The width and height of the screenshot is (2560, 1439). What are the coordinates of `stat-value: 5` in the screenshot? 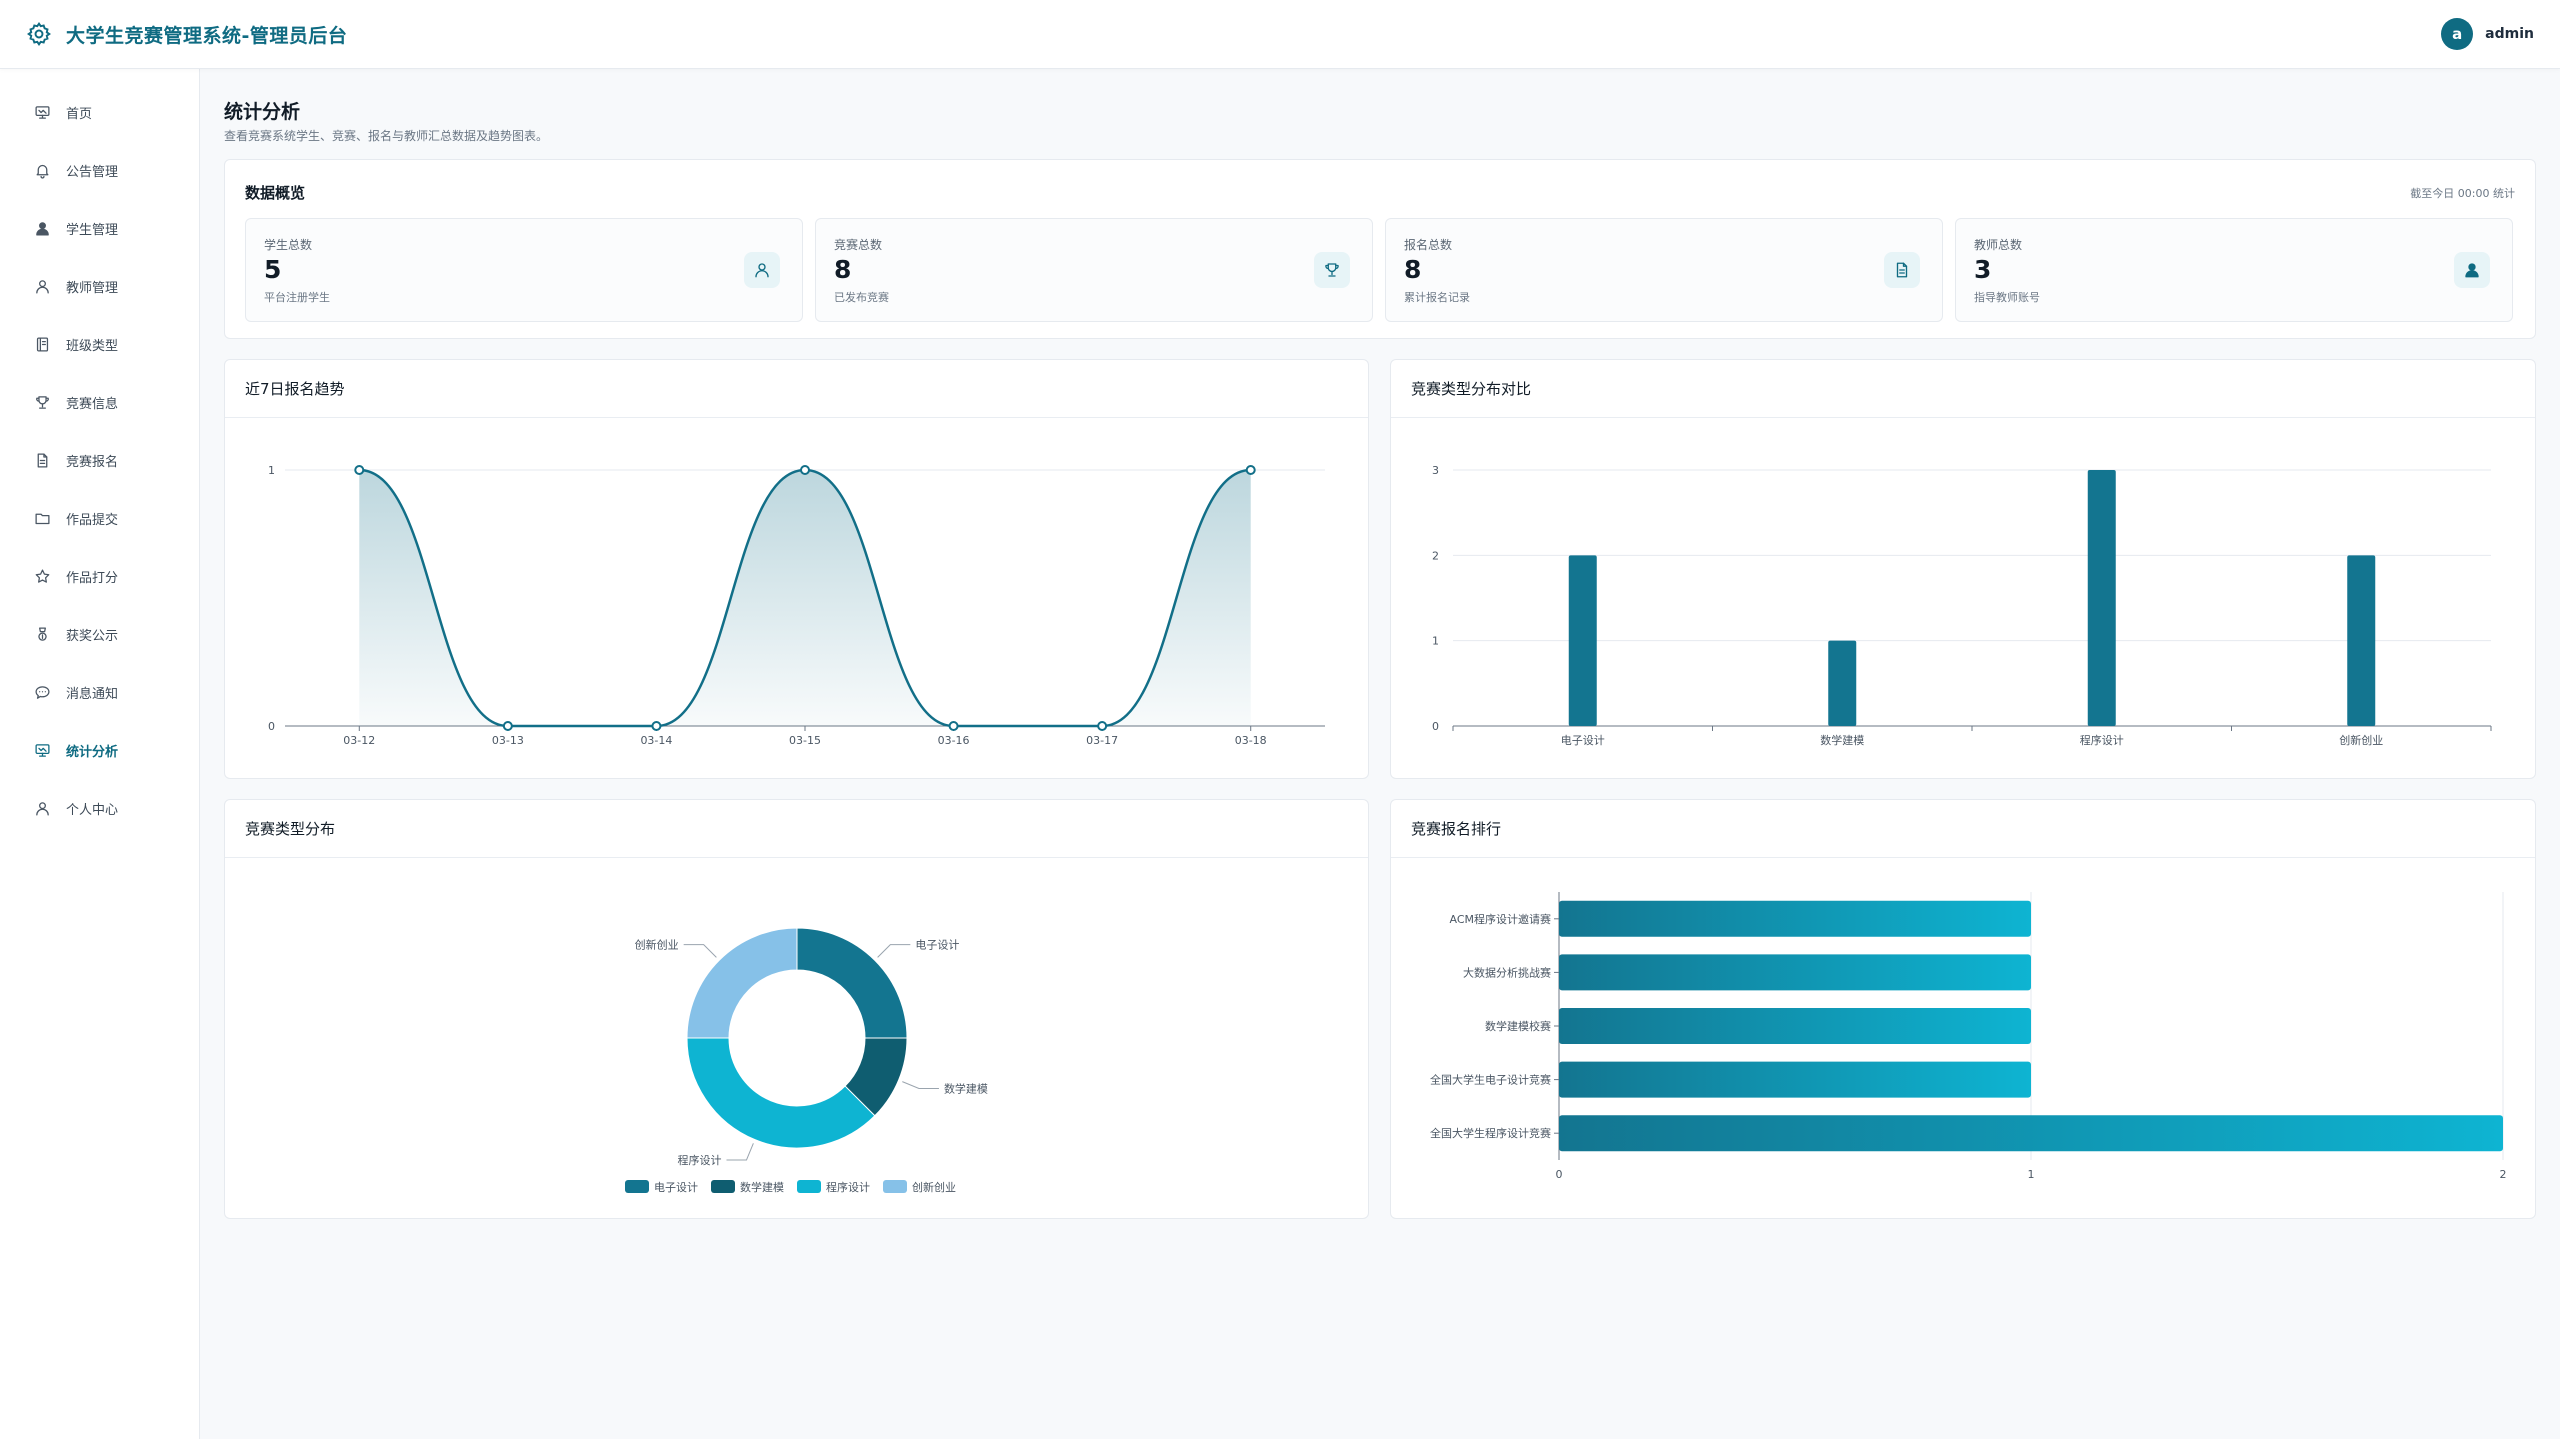 It's located at (273, 269).